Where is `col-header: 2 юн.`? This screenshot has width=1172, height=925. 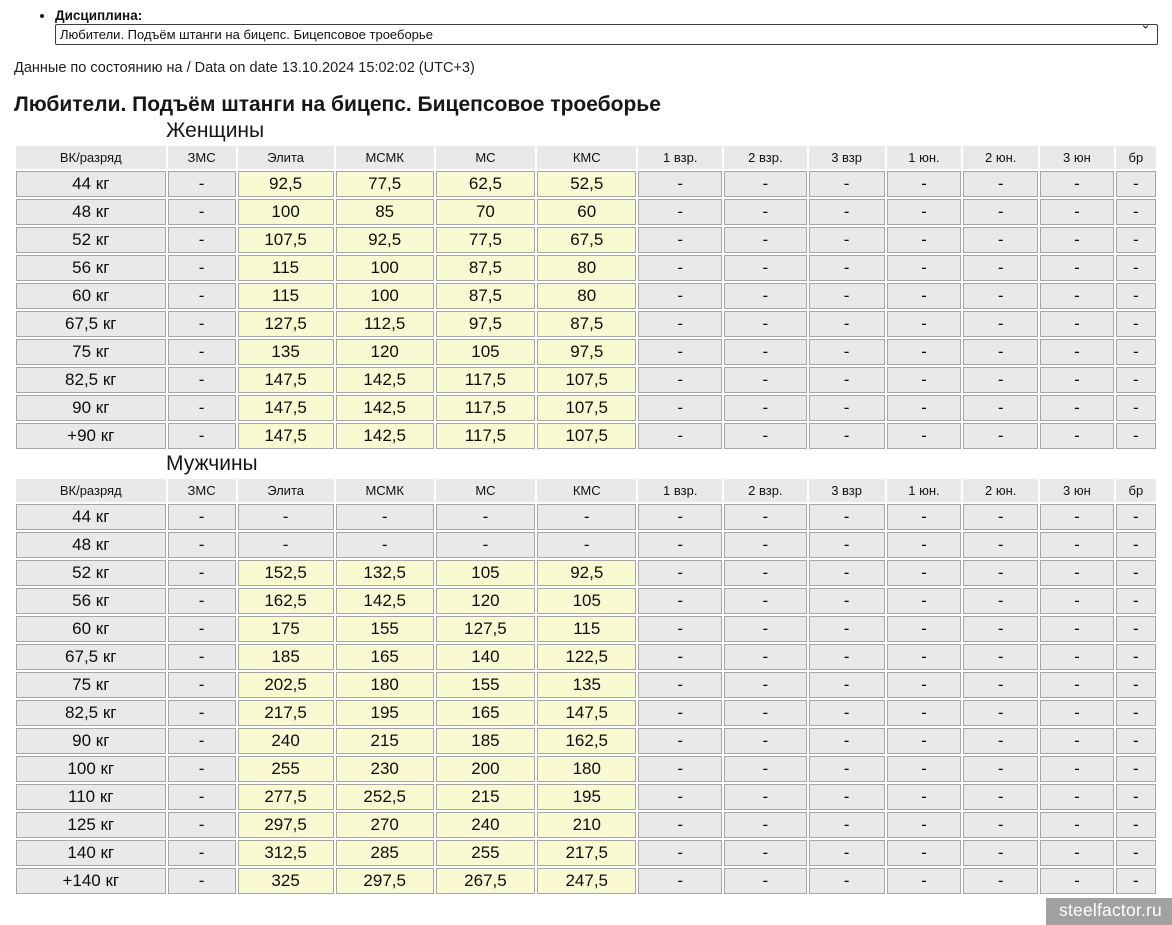 col-header: 2 юн. is located at coordinates (1001, 157).